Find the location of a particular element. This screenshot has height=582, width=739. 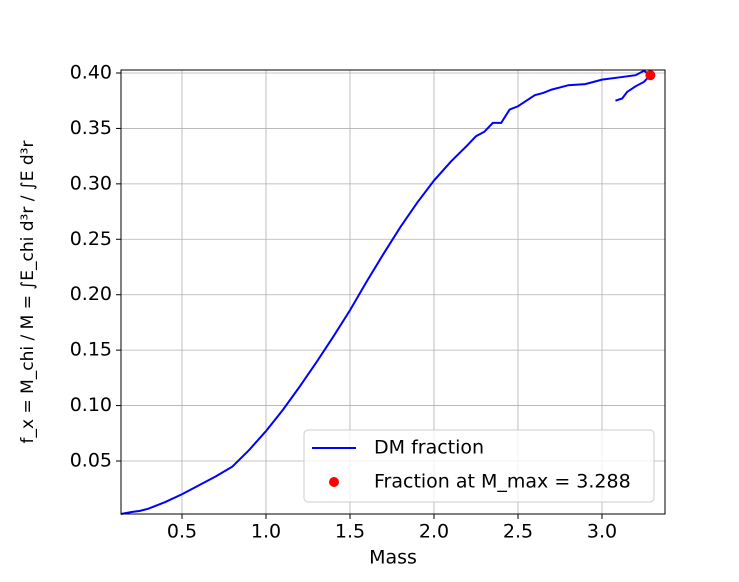

y-tick-label: 0.30 is located at coordinates (91, 183).